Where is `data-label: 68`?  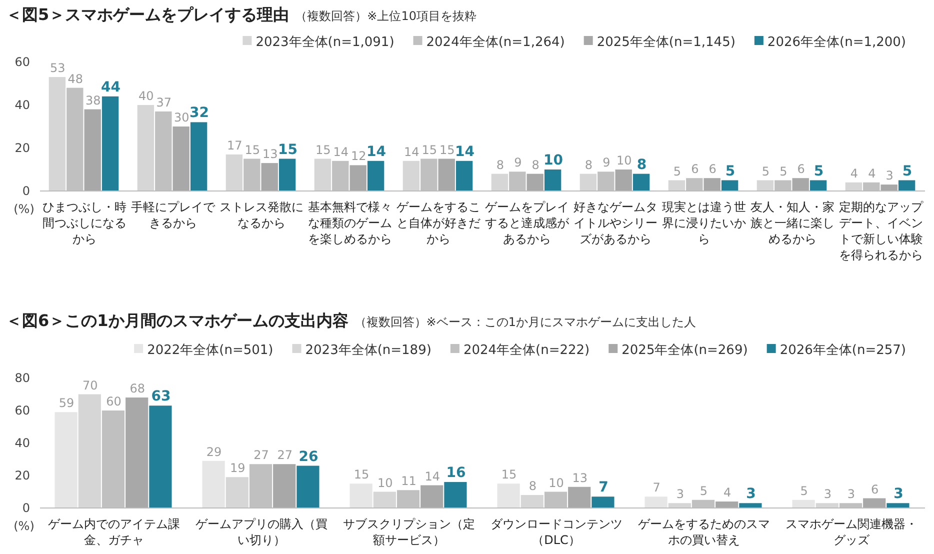
data-label: 68 is located at coordinates (137, 389).